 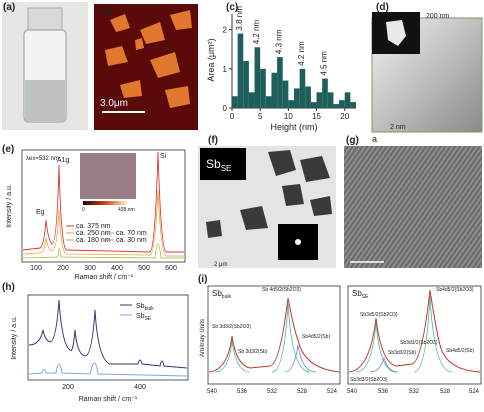 I want to click on peak-label: Eg, so click(x=40, y=212).